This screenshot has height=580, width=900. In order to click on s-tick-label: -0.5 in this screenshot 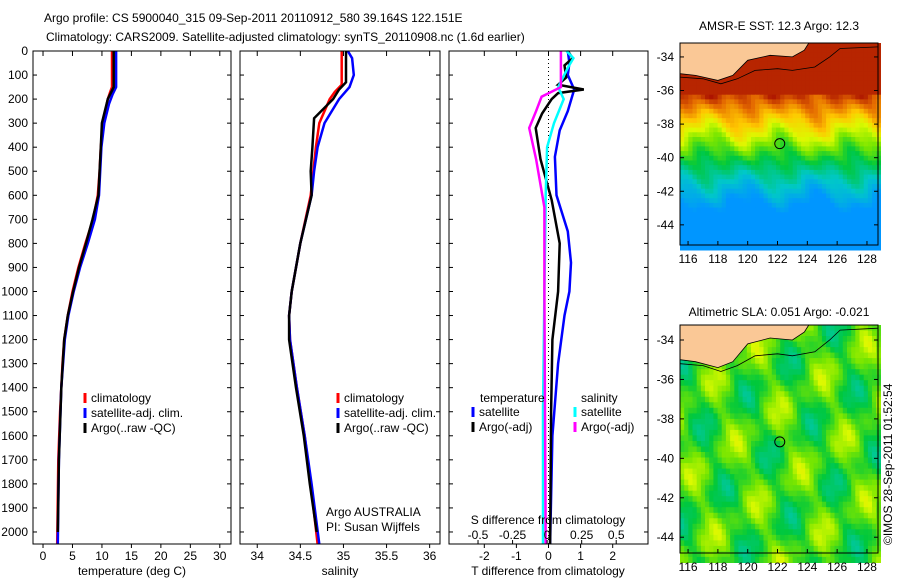, I will do `click(478, 535)`.